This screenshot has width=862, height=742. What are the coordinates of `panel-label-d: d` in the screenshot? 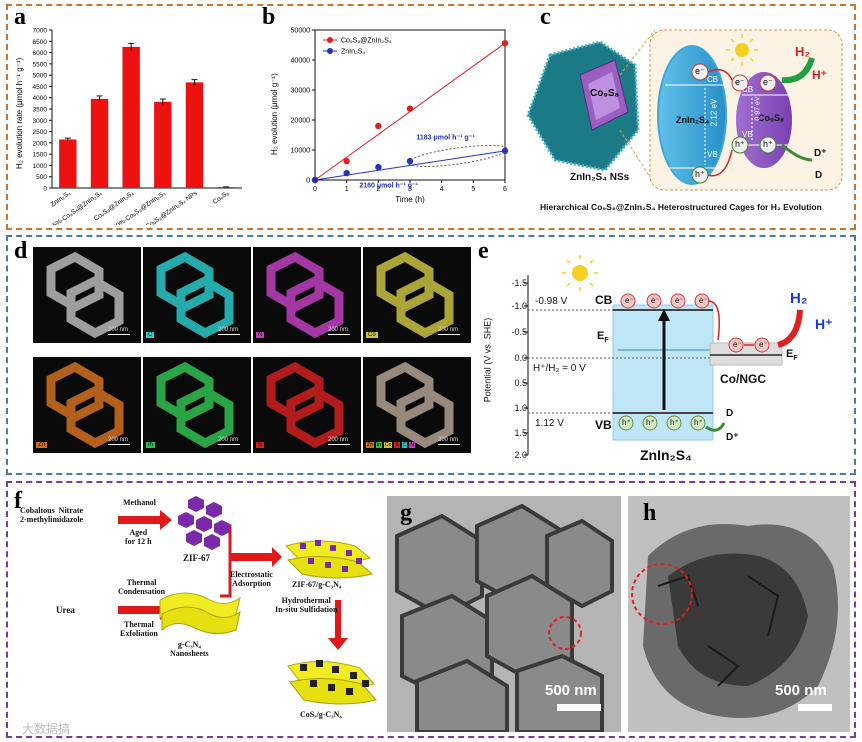 It's located at (21, 251).